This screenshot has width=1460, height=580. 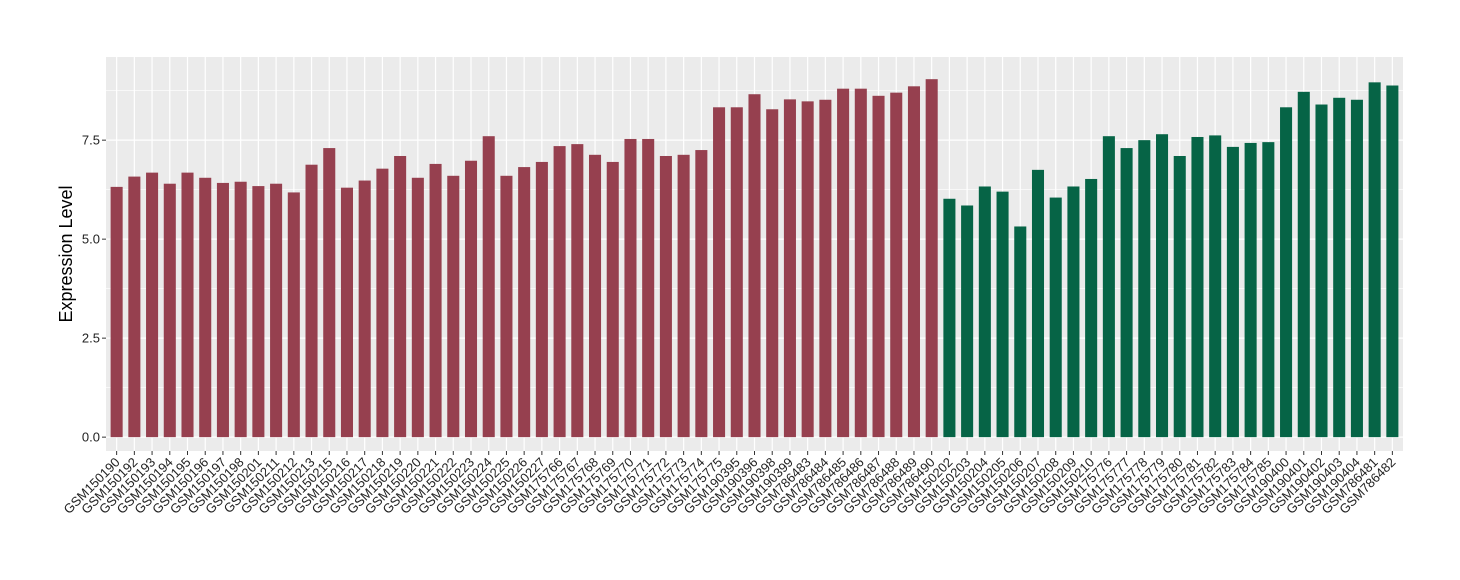 What do you see at coordinates (66, 253) in the screenshot?
I see `y-axis-label: Expression Level` at bounding box center [66, 253].